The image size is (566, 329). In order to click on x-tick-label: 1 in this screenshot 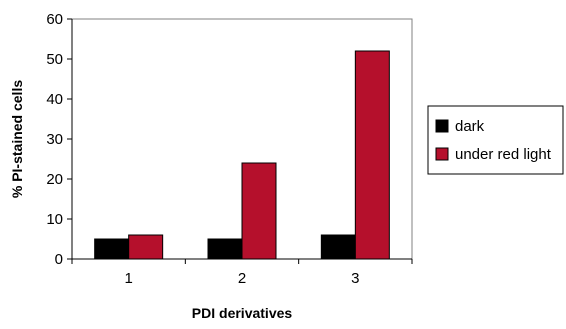, I will do `click(128, 278)`.